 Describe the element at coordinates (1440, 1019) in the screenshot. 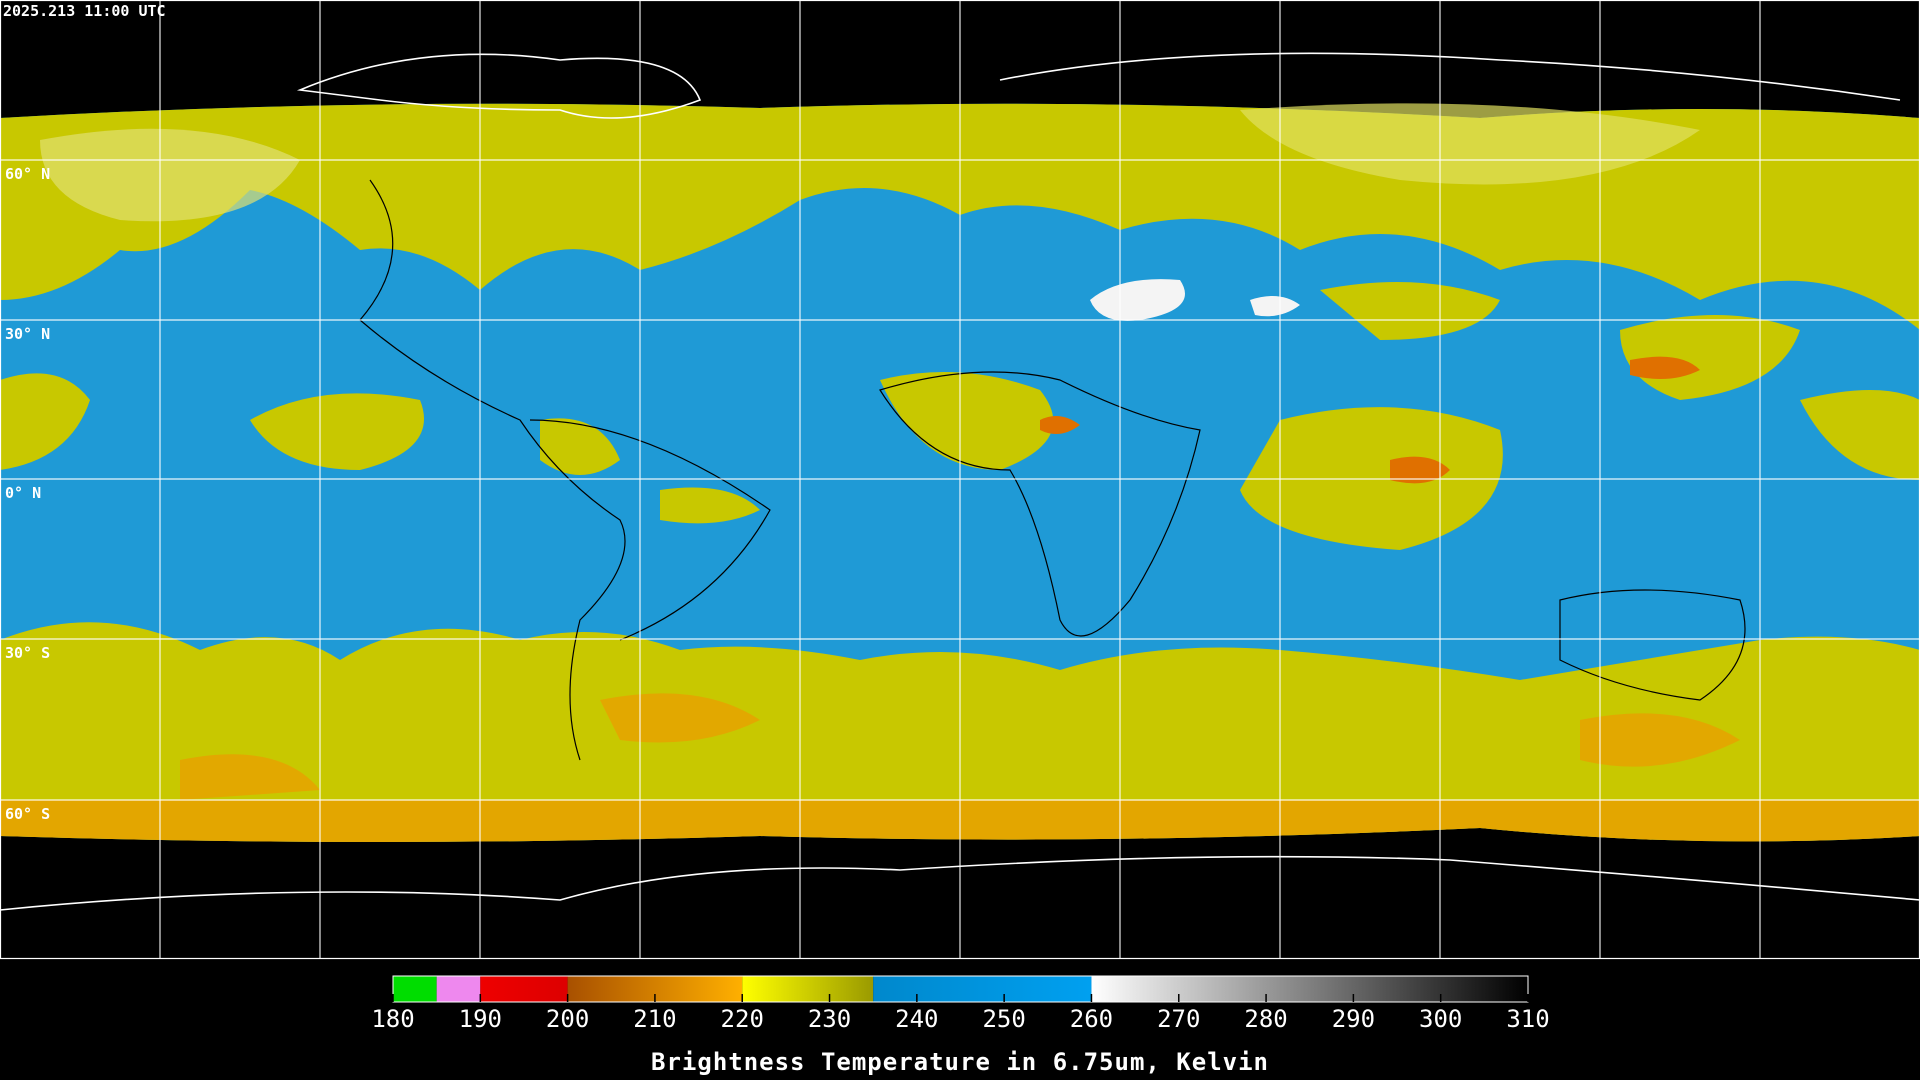

I see `colorbar-tick-label: 300` at that location.